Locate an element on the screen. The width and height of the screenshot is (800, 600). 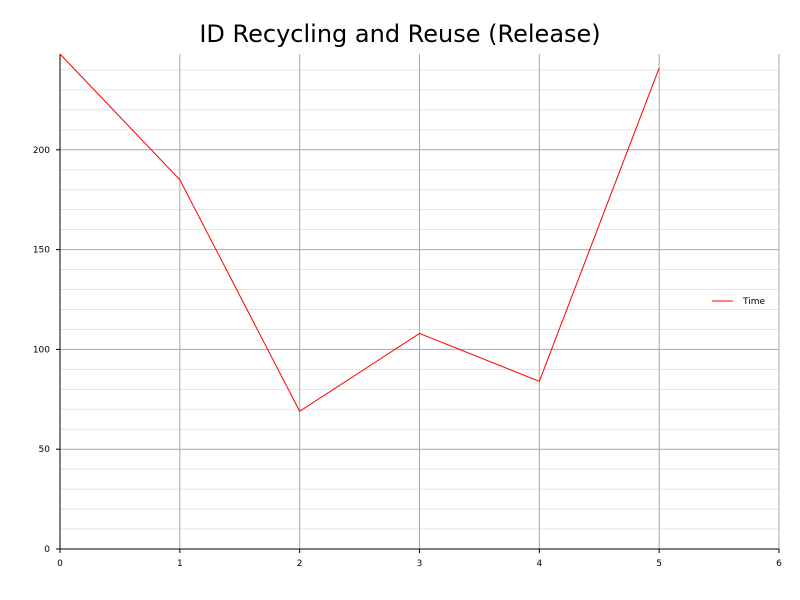
y-tick-label: 100 is located at coordinates (41, 350).